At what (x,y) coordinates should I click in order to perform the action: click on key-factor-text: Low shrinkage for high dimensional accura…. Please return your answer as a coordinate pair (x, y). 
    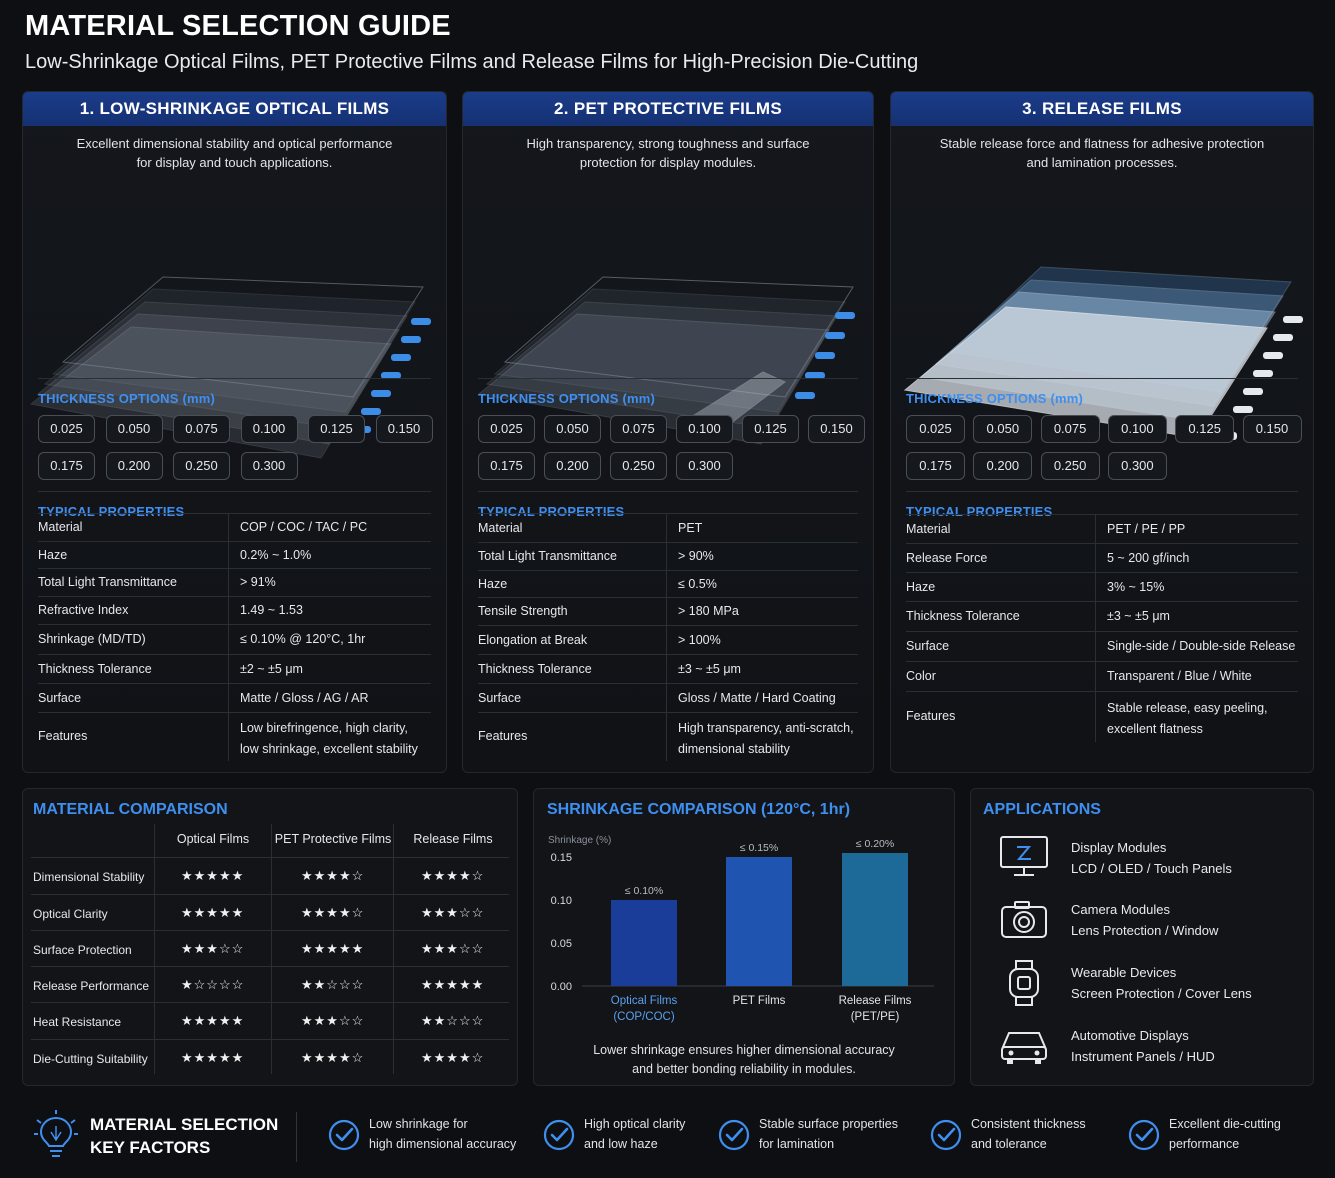
    Looking at the image, I should click on (442, 1134).